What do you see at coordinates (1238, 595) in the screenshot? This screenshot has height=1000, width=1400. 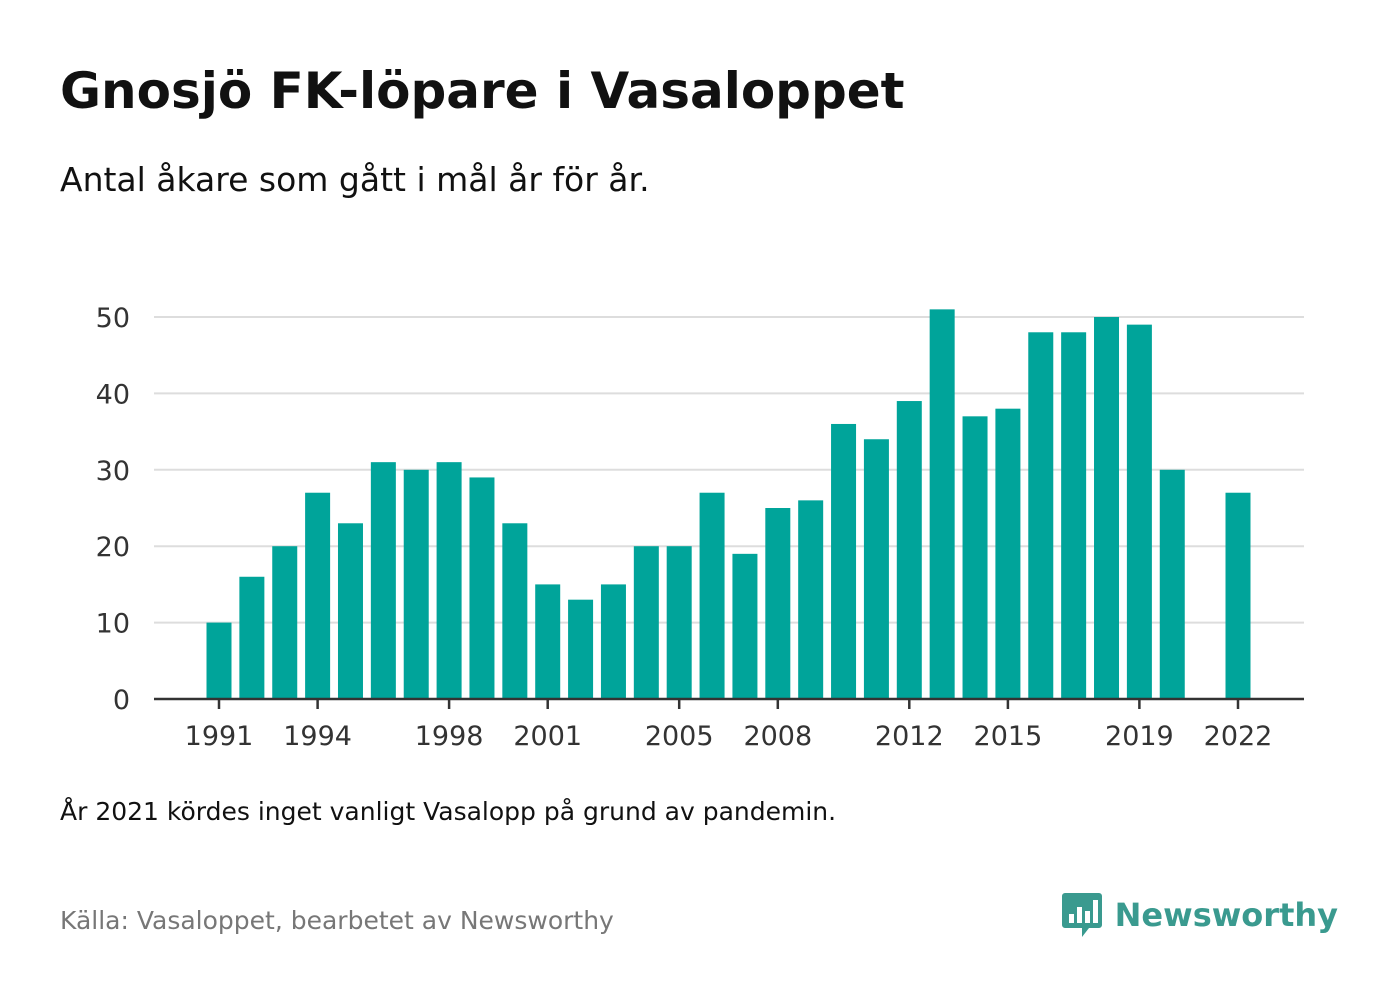 I see `bar-2022` at bounding box center [1238, 595].